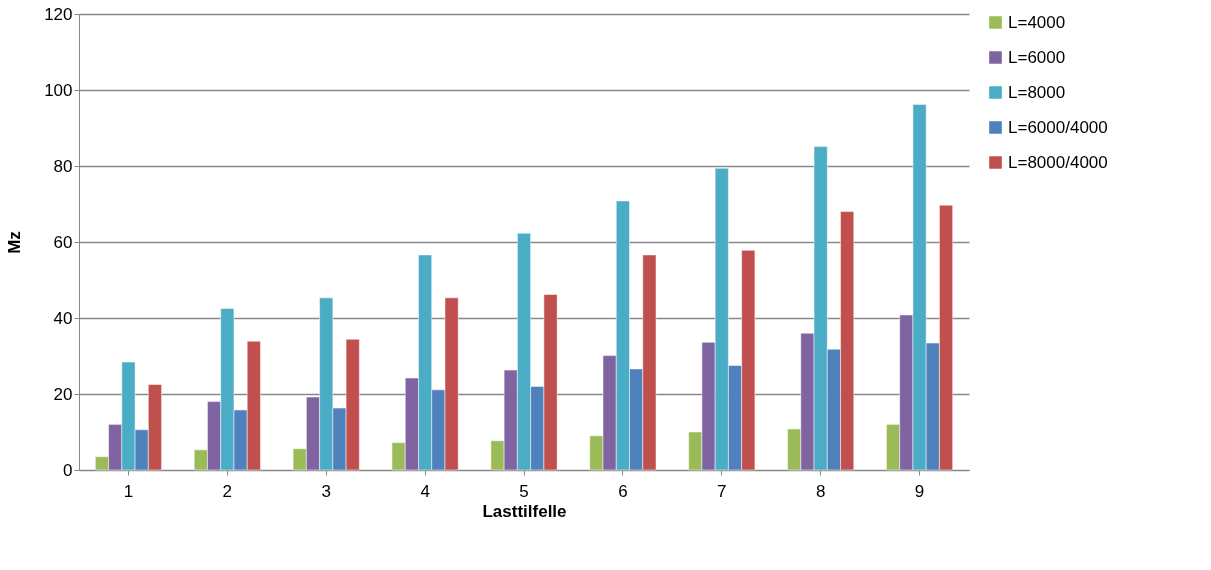 The height and width of the screenshot is (570, 1211). What do you see at coordinates (623, 491) in the screenshot?
I see `x-tick-label: 6` at bounding box center [623, 491].